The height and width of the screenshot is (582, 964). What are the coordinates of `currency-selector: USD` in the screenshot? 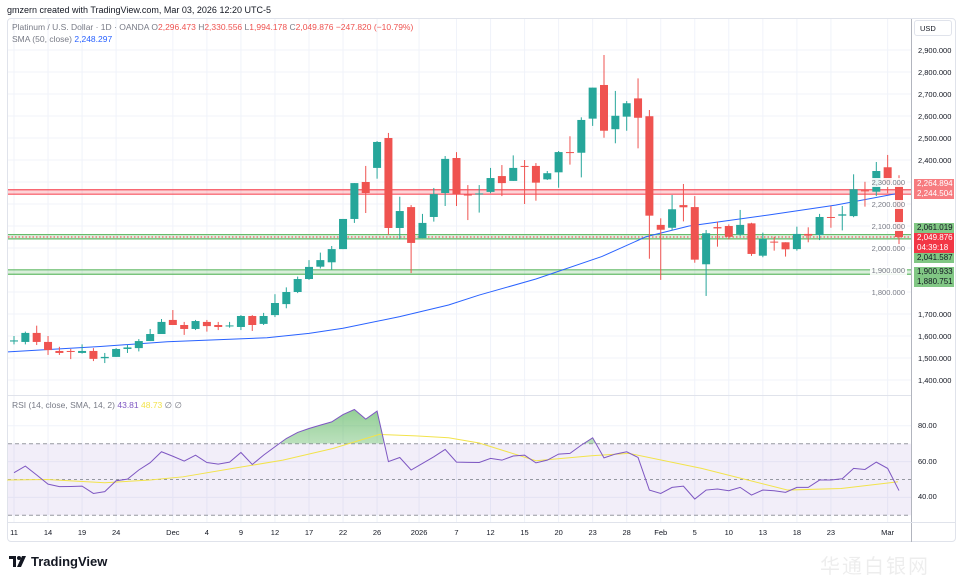 It's located at (933, 28).